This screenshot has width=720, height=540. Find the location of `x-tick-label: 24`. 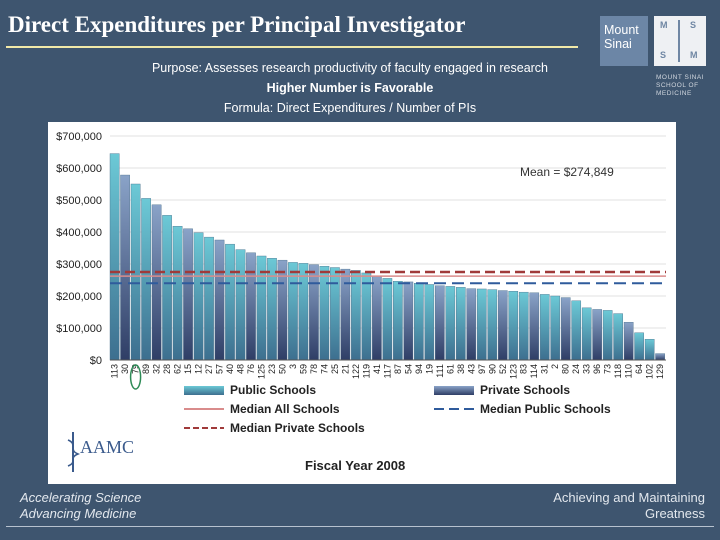

x-tick-label: 24 is located at coordinates (576, 369).